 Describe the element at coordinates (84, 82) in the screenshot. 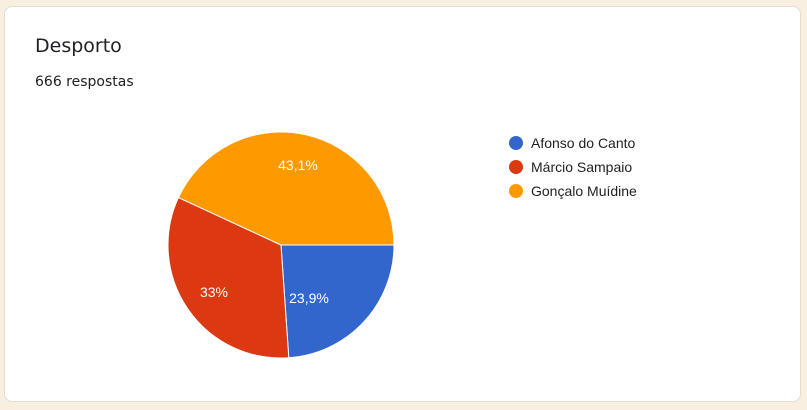

I see `response-count: 666 respostas` at that location.